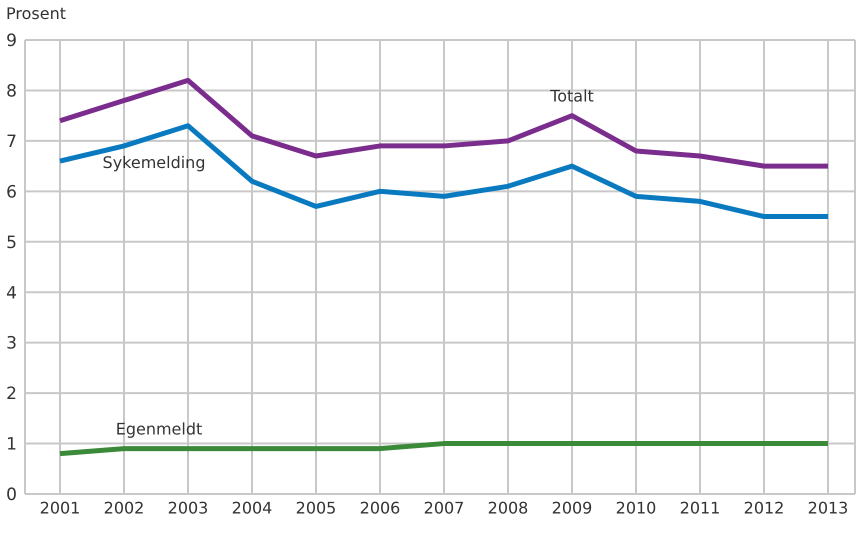 This screenshot has height=536, width=860. Describe the element at coordinates (11, 192) in the screenshot. I see `y-tick-label: 6` at that location.